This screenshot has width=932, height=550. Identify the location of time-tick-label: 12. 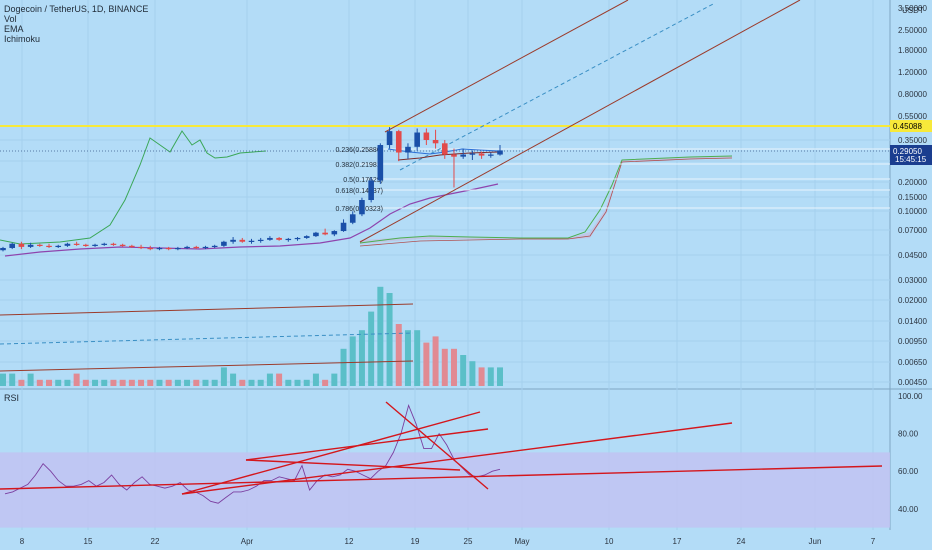
(349, 541).